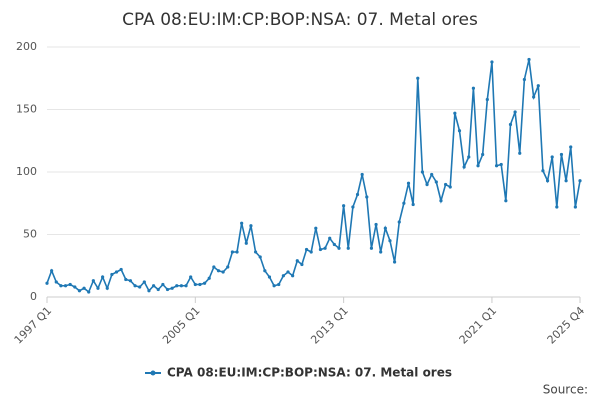  What do you see at coordinates (26, 109) in the screenshot?
I see `y-tick-label: 150` at bounding box center [26, 109].